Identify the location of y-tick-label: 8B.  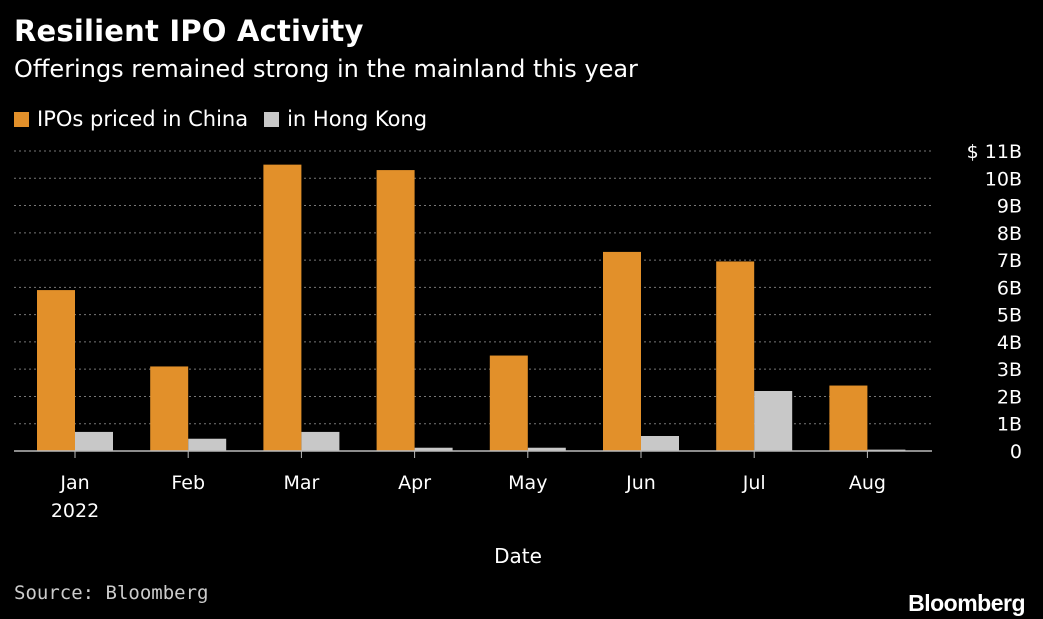
(1009, 234).